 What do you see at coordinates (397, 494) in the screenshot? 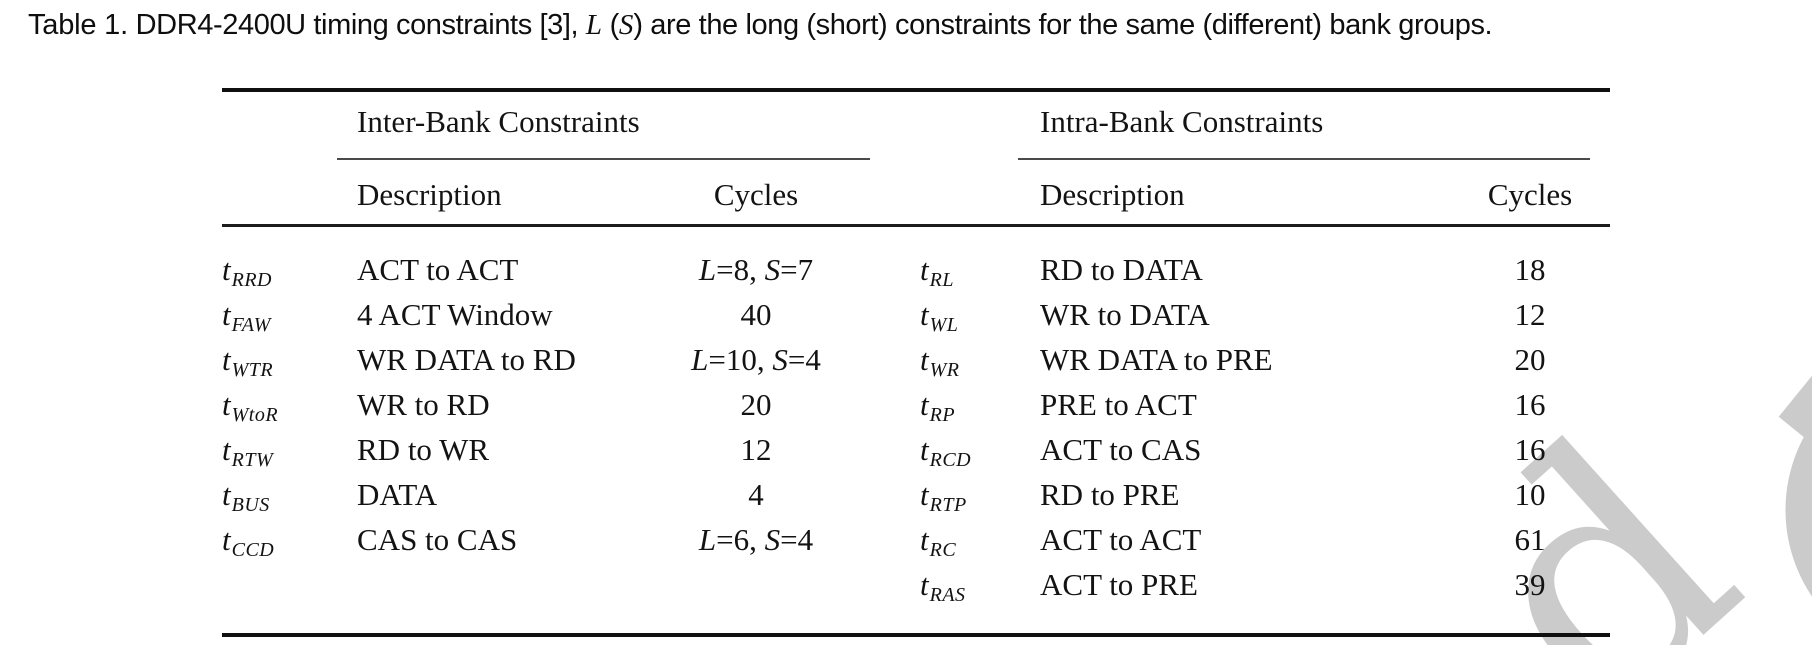
I see `row-description: DATA` at bounding box center [397, 494].